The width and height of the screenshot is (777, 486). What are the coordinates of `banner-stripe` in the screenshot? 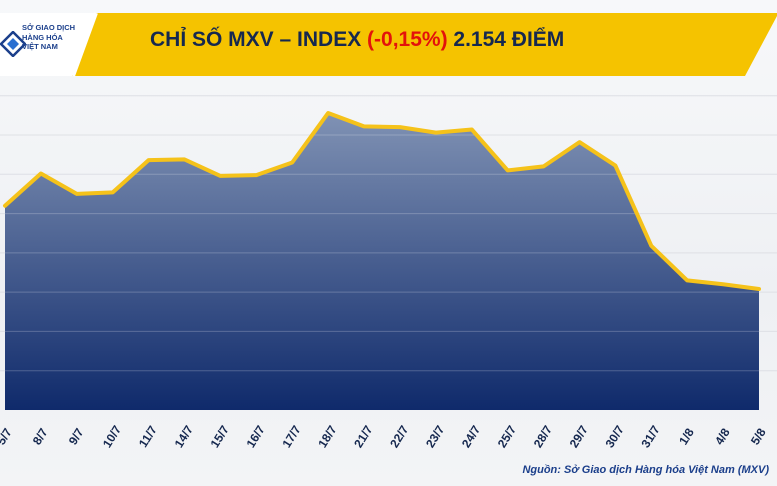 It's located at (84, 44).